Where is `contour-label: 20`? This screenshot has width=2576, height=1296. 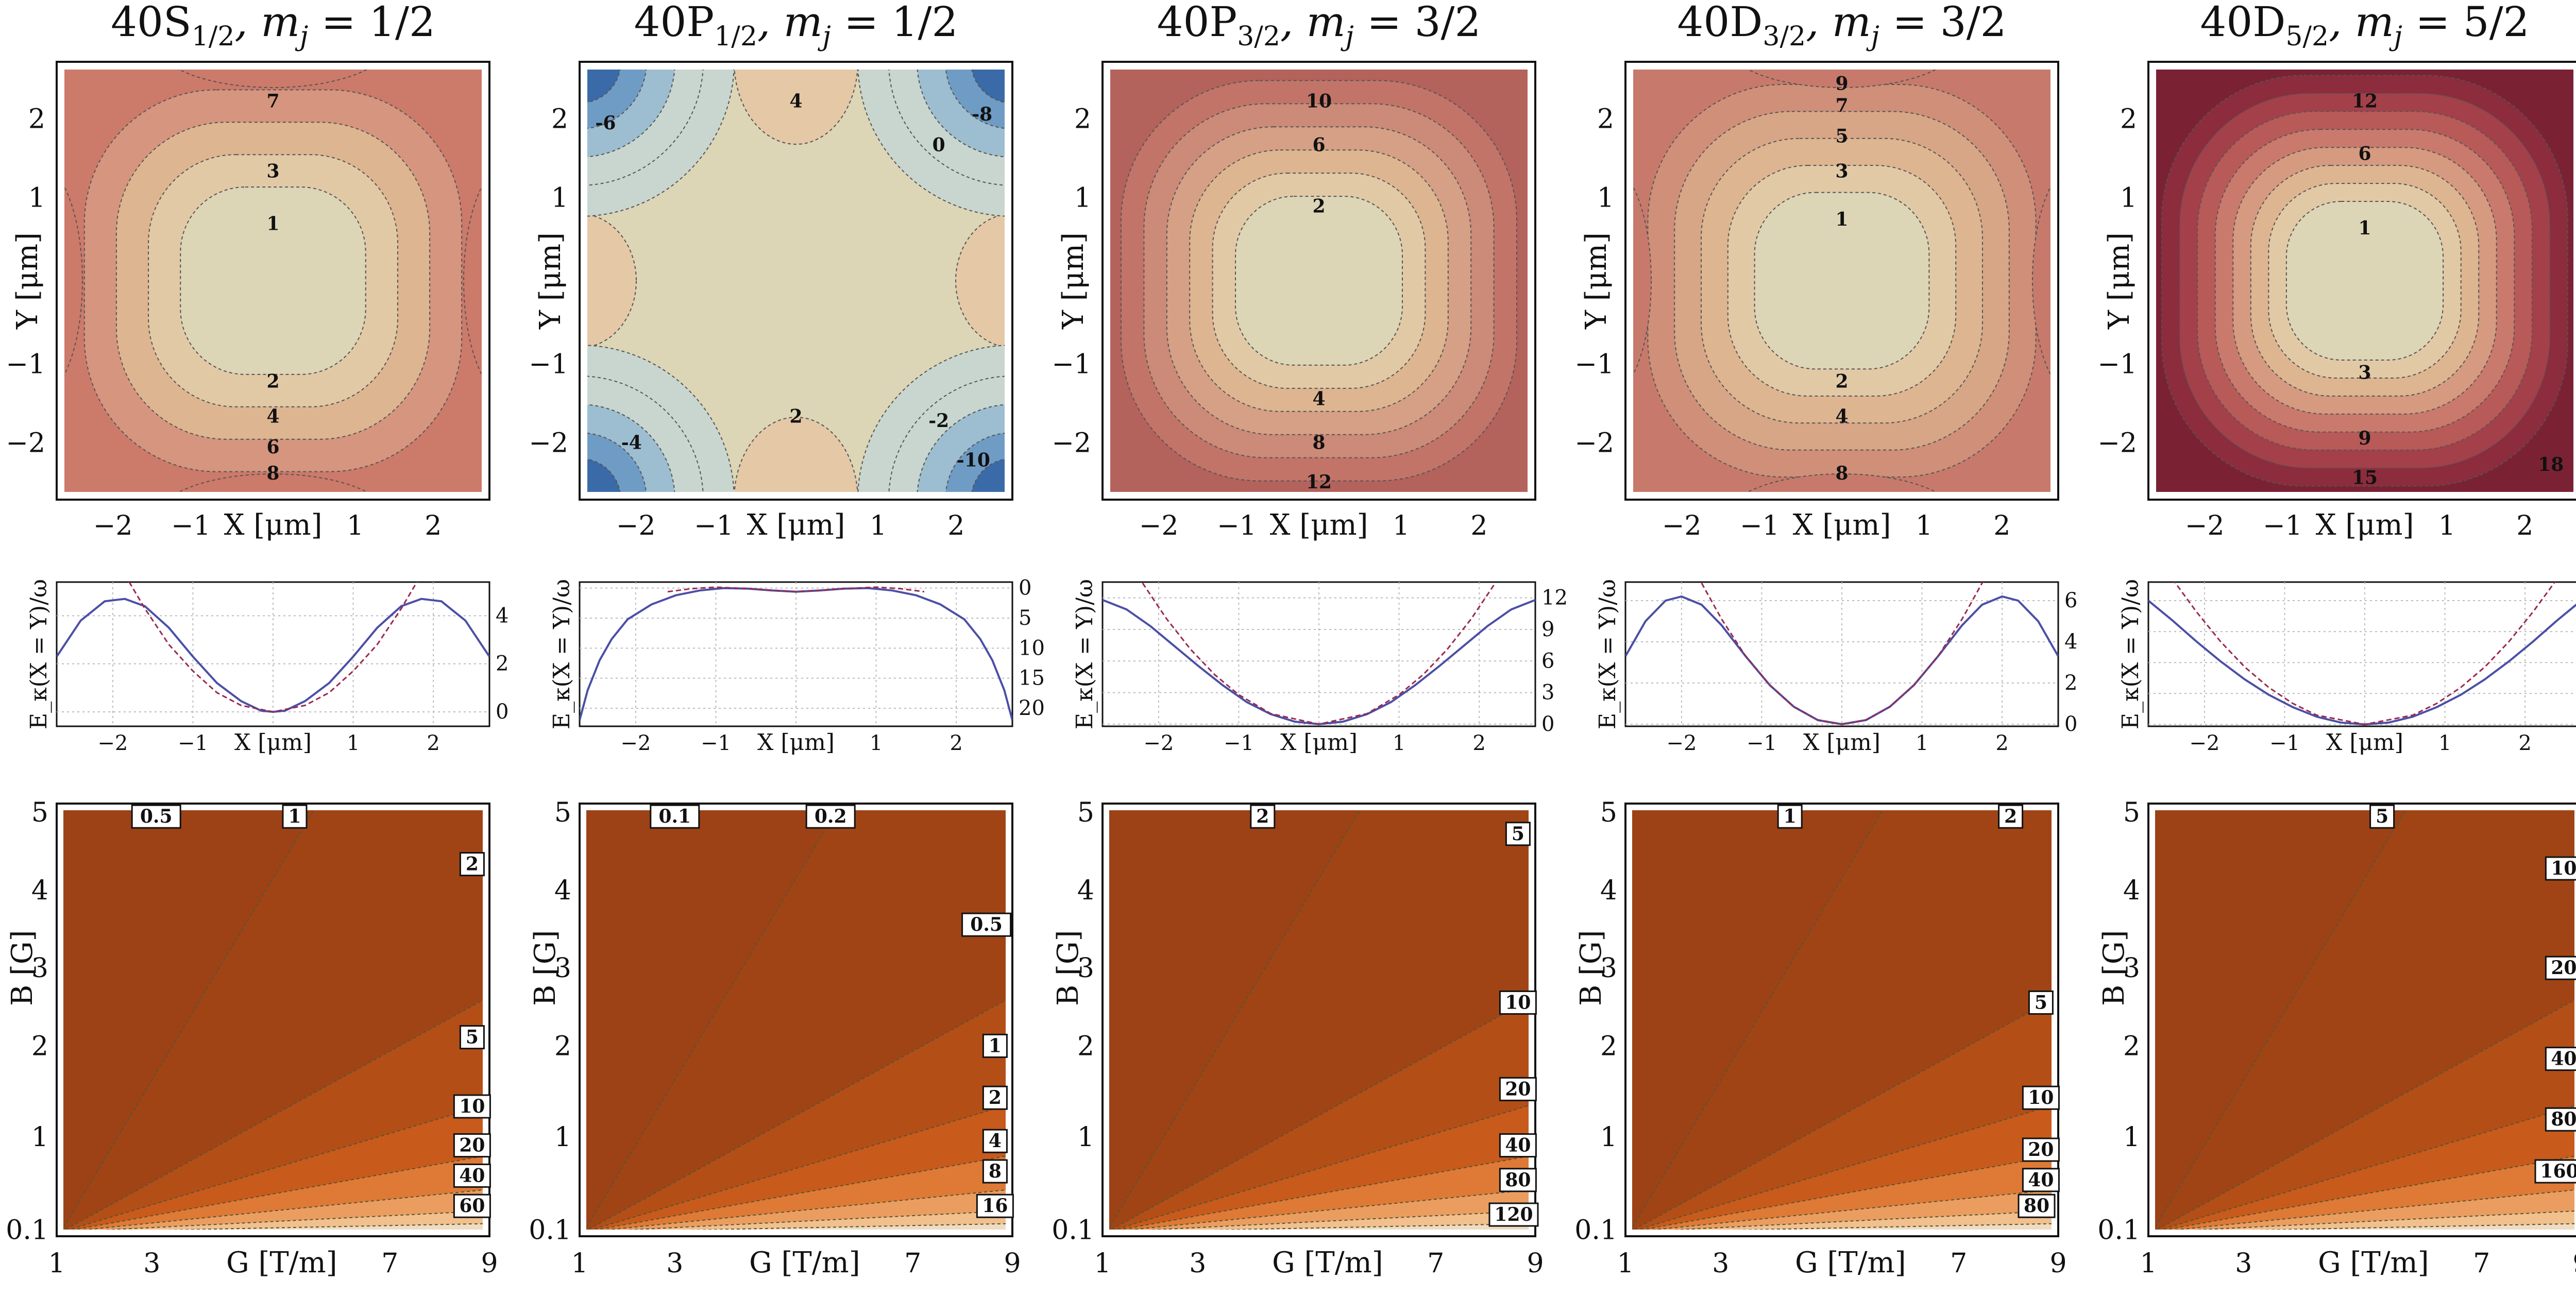
contour-label: 20 is located at coordinates (472, 1145).